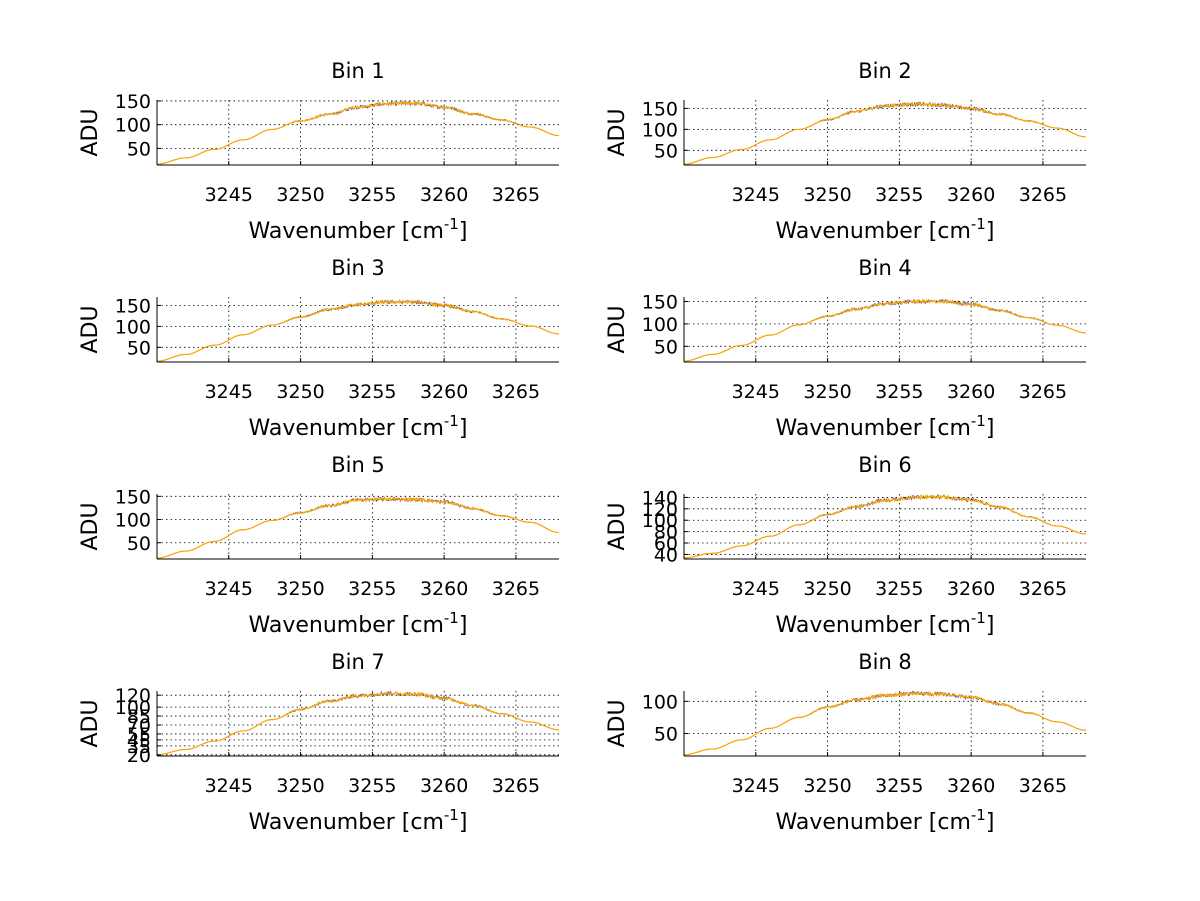  I want to click on y-tick-label: 140, so click(660, 498).